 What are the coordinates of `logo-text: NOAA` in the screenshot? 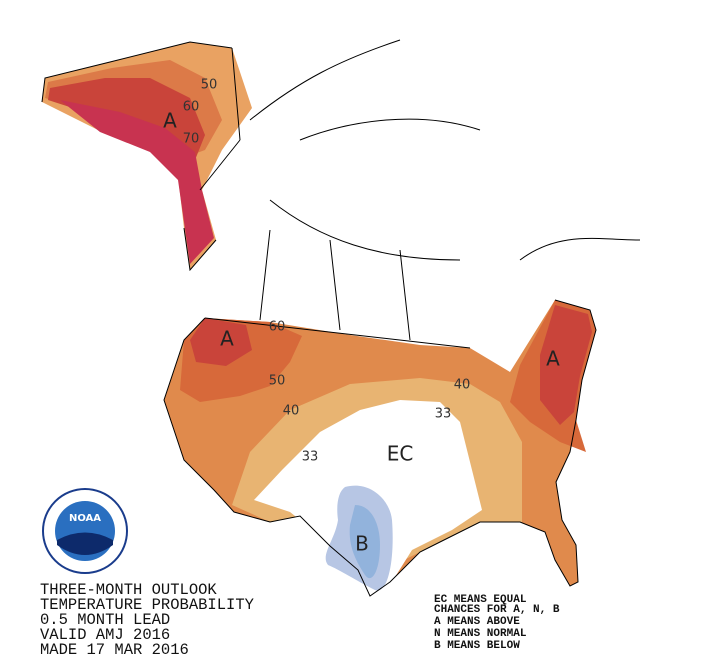 It's located at (85, 518).